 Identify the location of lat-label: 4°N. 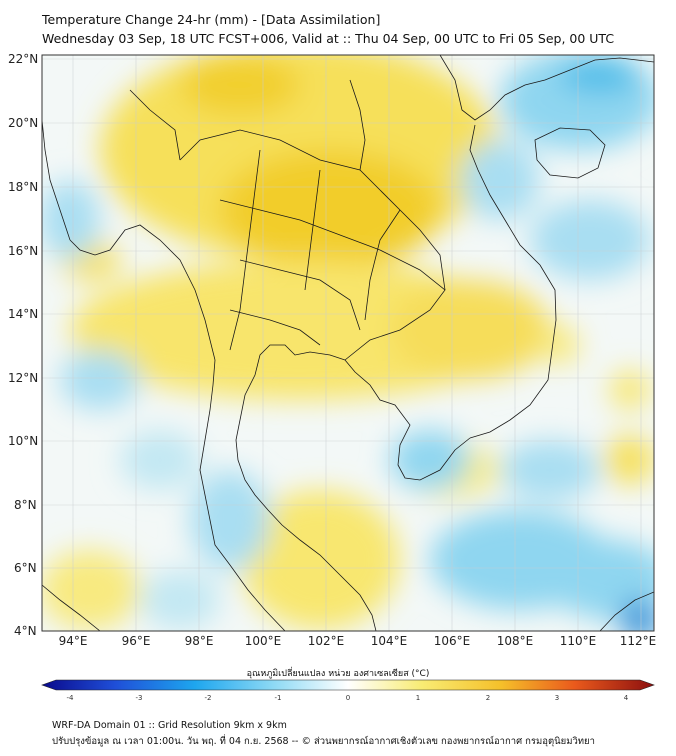
(25, 631).